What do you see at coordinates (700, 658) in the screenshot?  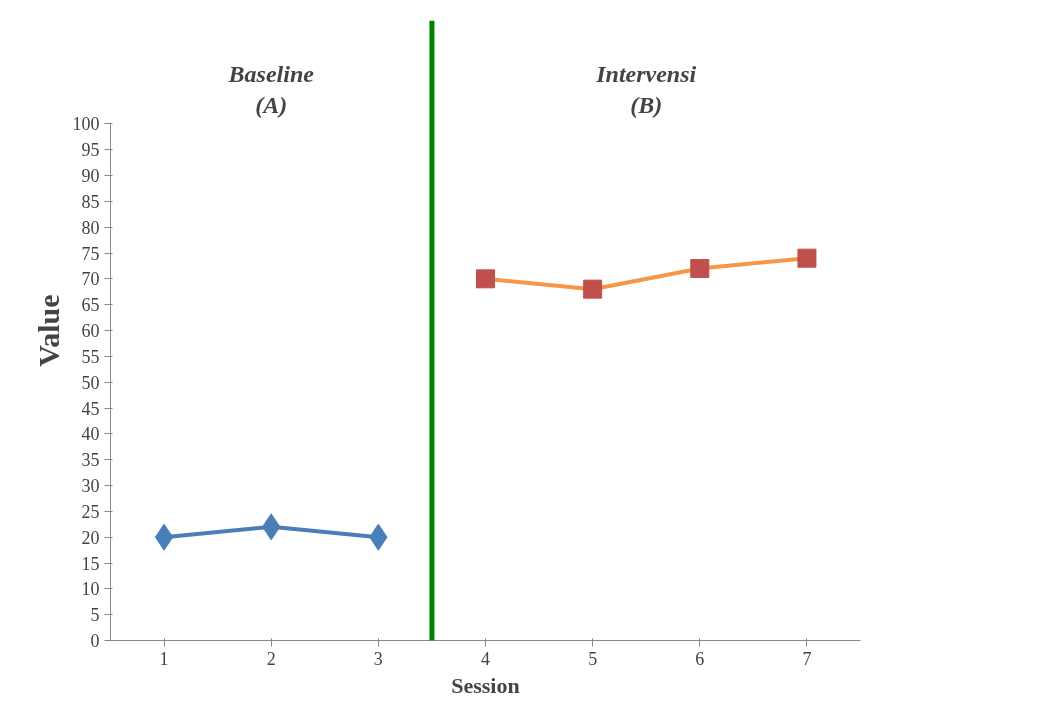 I see `x-tick-label: 6` at bounding box center [700, 658].